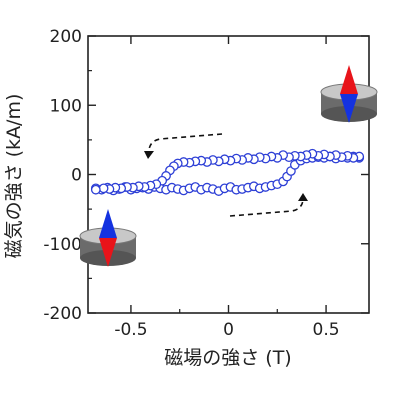  Describe the element at coordinates (228, 330) in the screenshot. I see `x-tick-label: 0` at that location.